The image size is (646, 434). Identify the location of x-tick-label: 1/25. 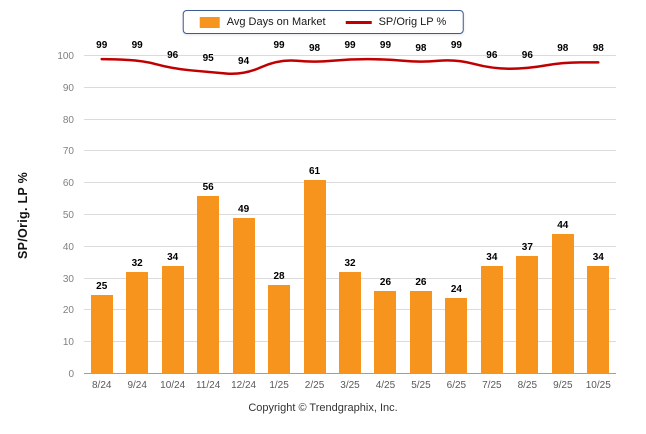
(279, 385).